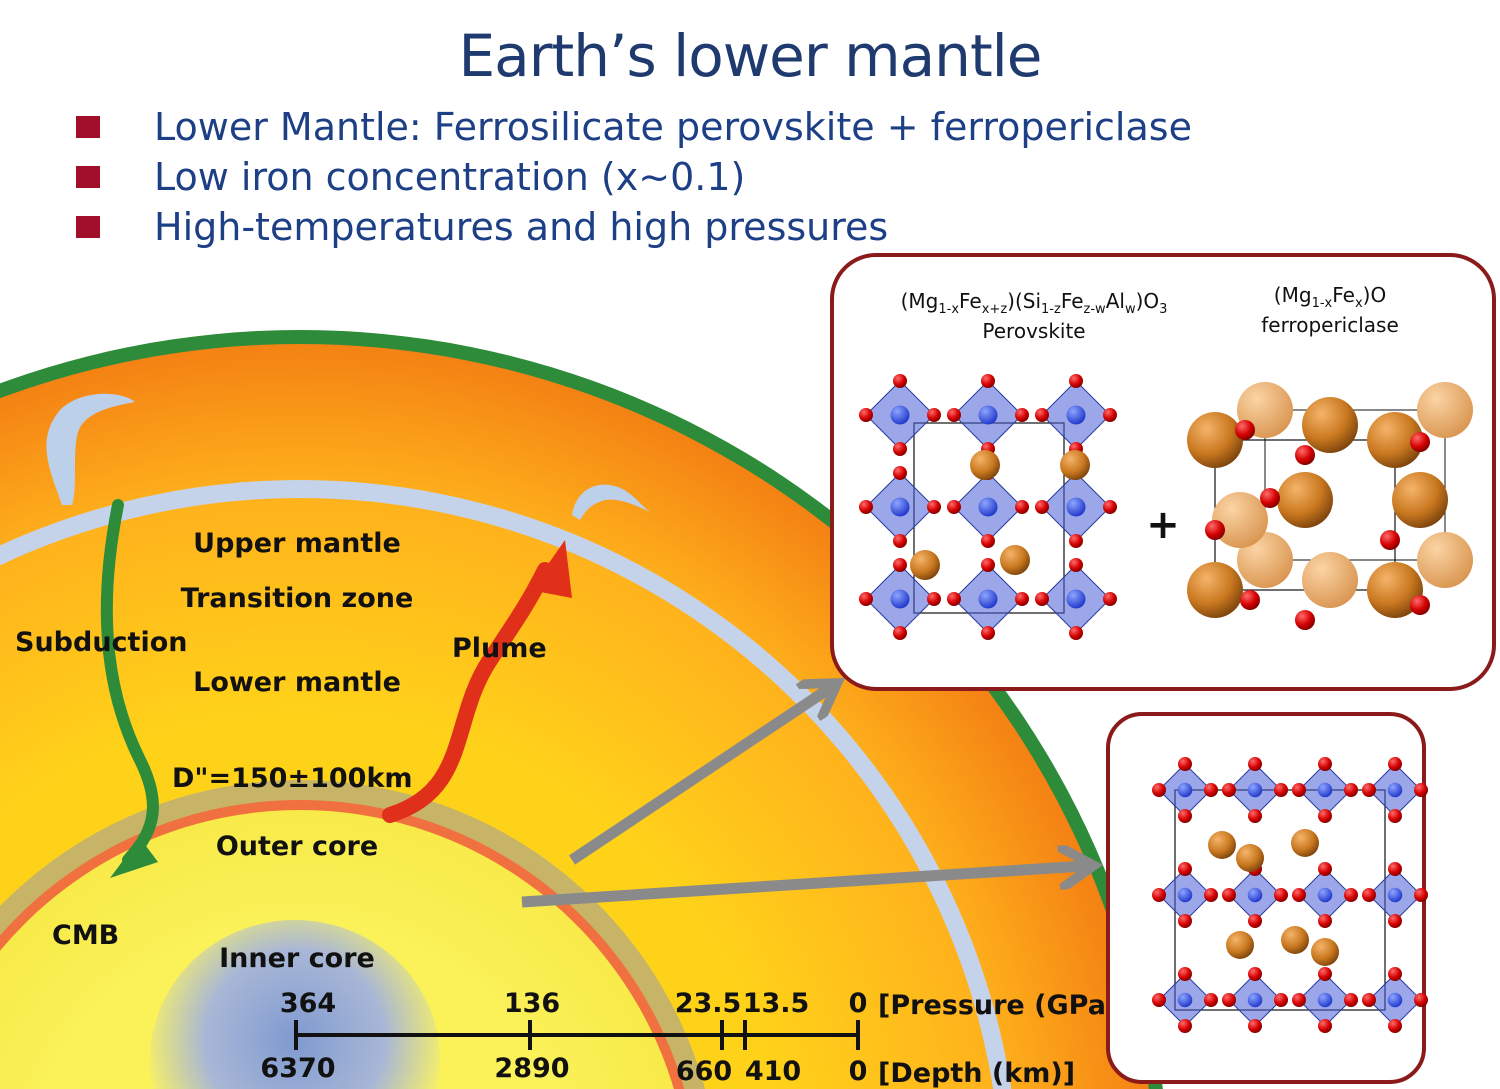 This screenshot has width=1500, height=1089. I want to click on outer-core-label: Outer core, so click(297, 846).